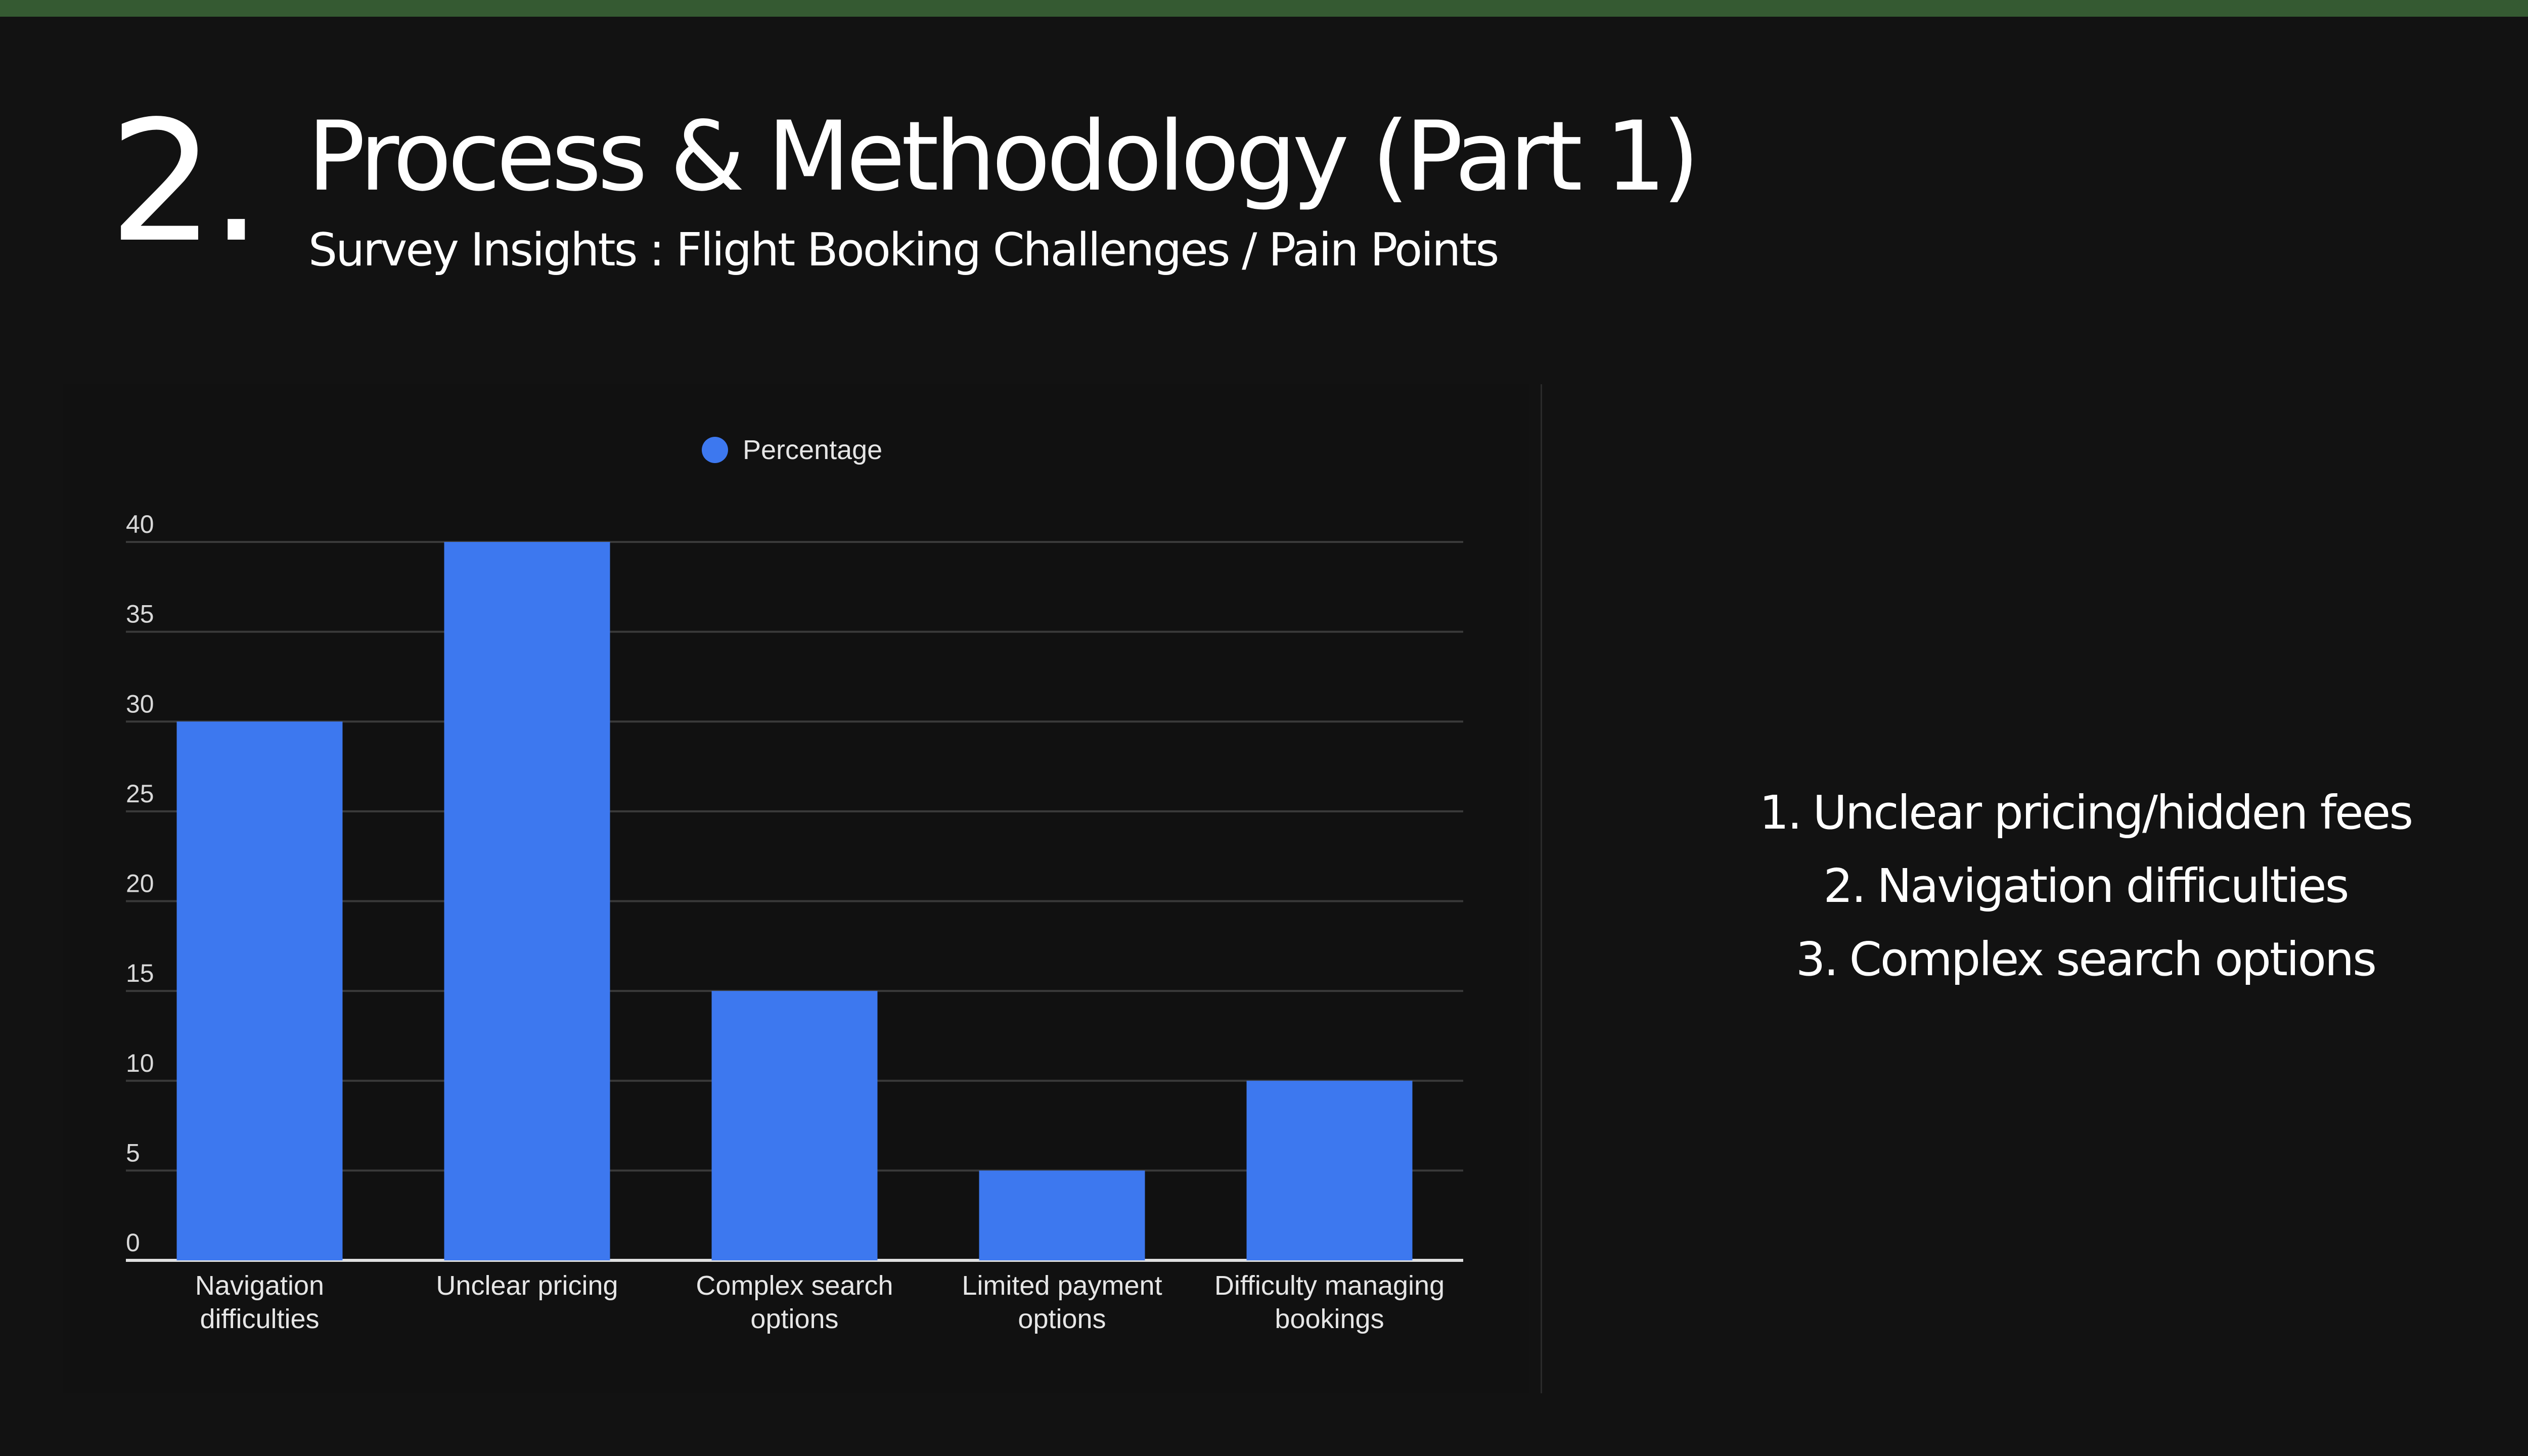 This screenshot has width=2528, height=1456. Describe the element at coordinates (715, 450) in the screenshot. I see `legend-swatch` at that location.